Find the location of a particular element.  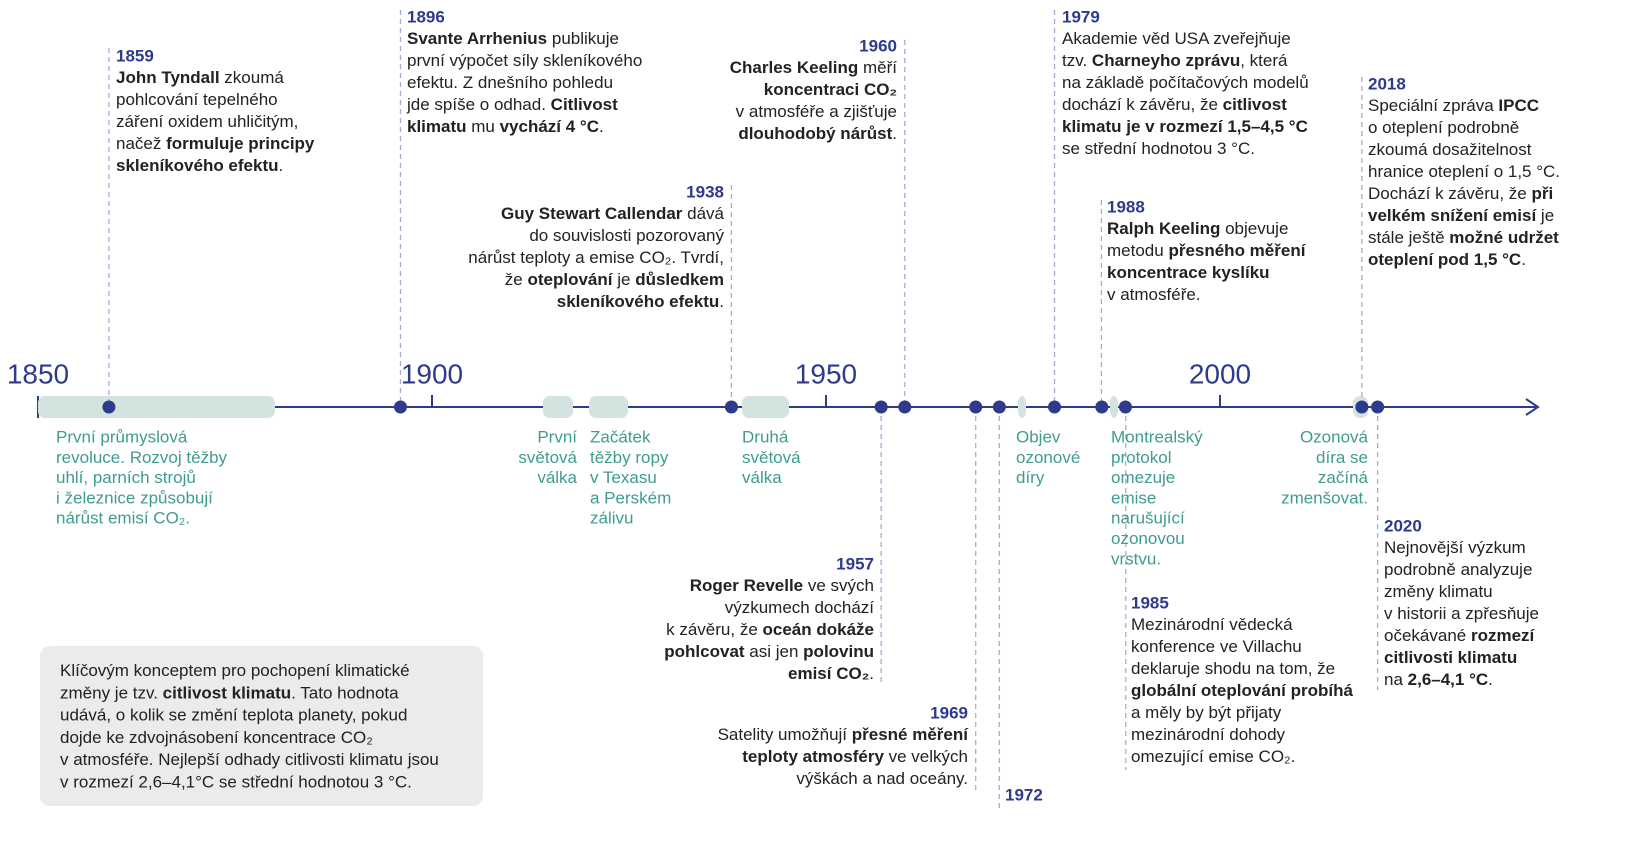

event-year: 1957 is located at coordinates (855, 563).